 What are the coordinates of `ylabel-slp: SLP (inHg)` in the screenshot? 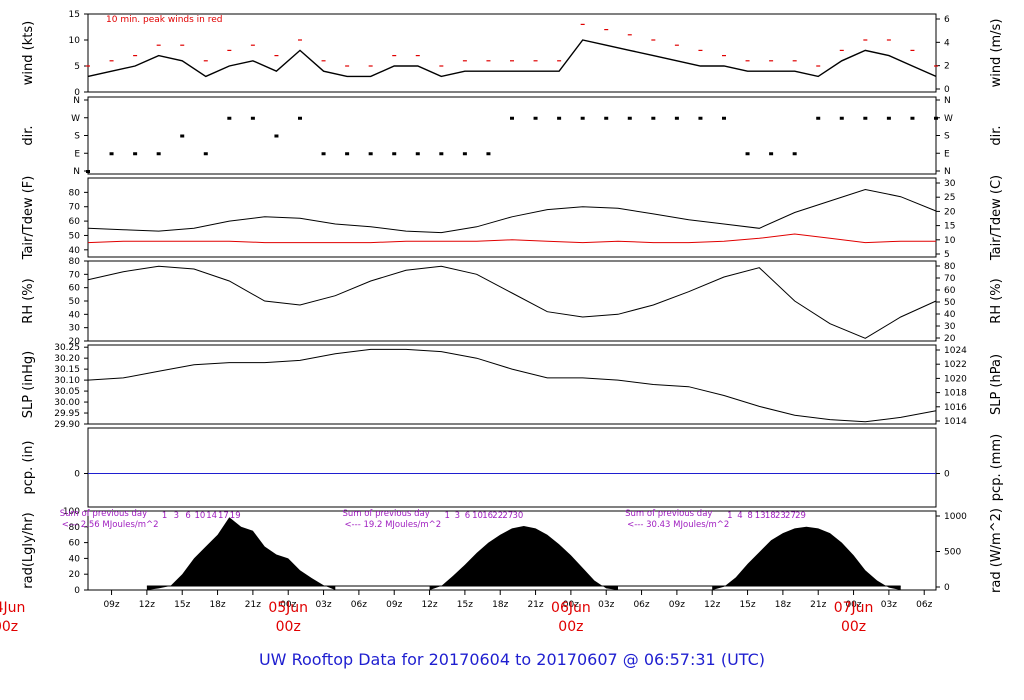 It's located at (28, 385).